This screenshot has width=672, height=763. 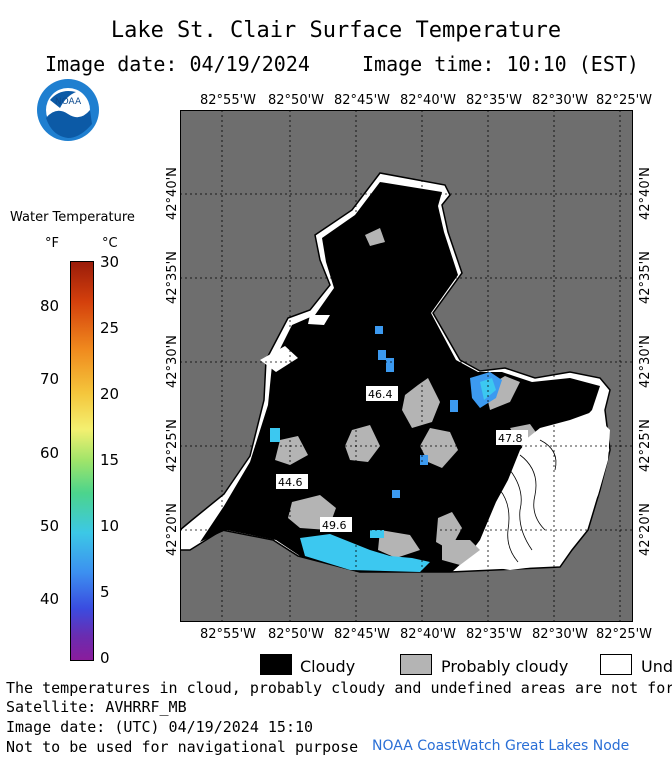 What do you see at coordinates (110, 526) in the screenshot?
I see `celsius-tick: 10` at bounding box center [110, 526].